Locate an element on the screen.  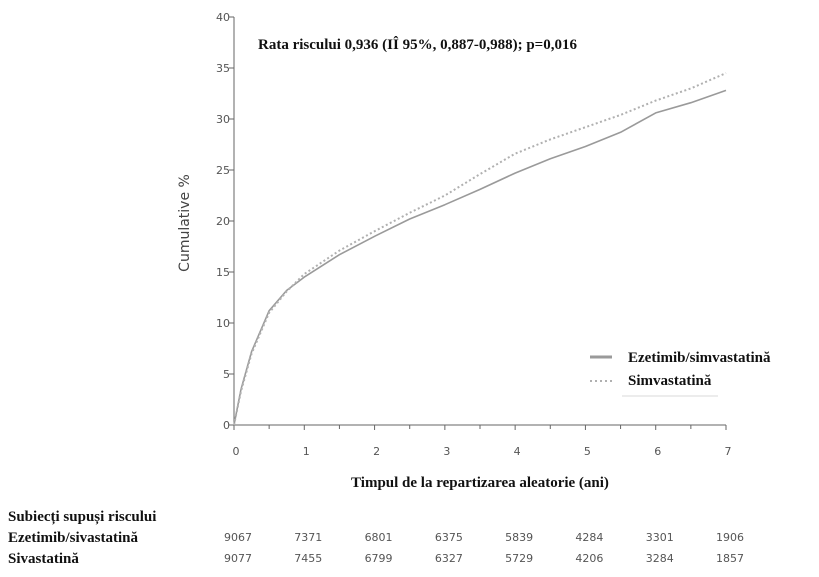
y-tick-label: 10 is located at coordinates (223, 323).